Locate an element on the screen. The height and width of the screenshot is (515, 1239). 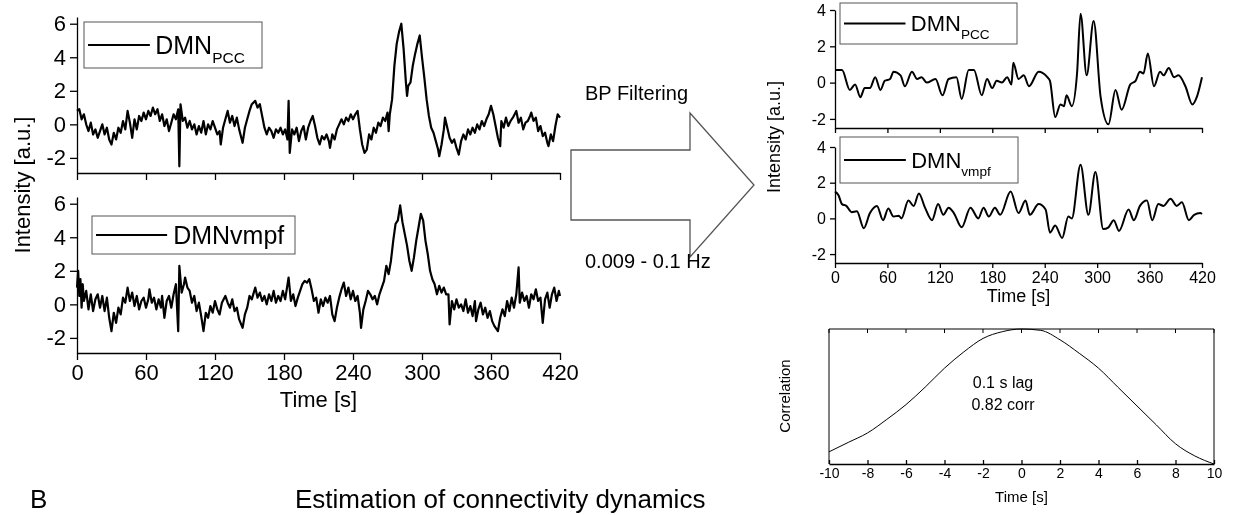
legend-label: DMNvmpf is located at coordinates (229, 234).